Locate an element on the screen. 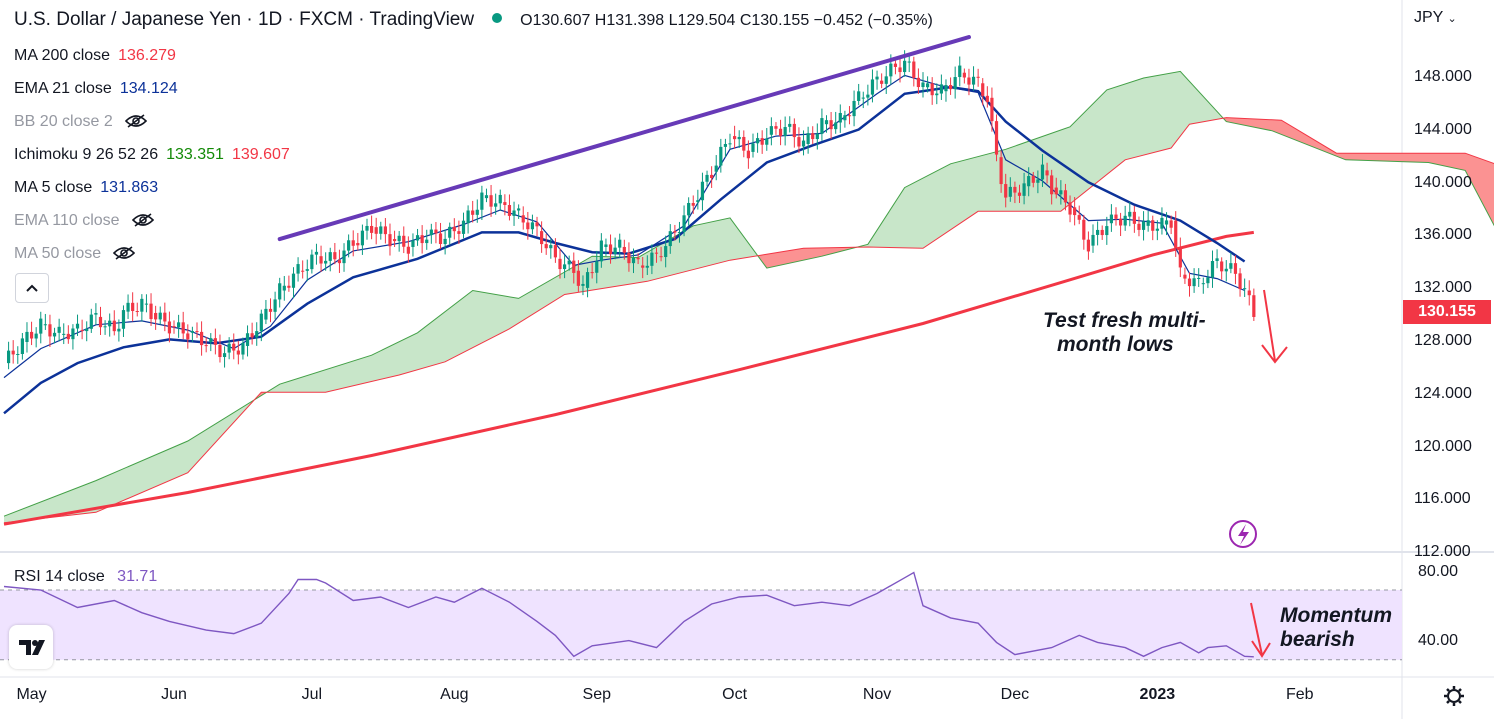 The image size is (1494, 719). legend-label: MA 200 close is located at coordinates (62, 55).